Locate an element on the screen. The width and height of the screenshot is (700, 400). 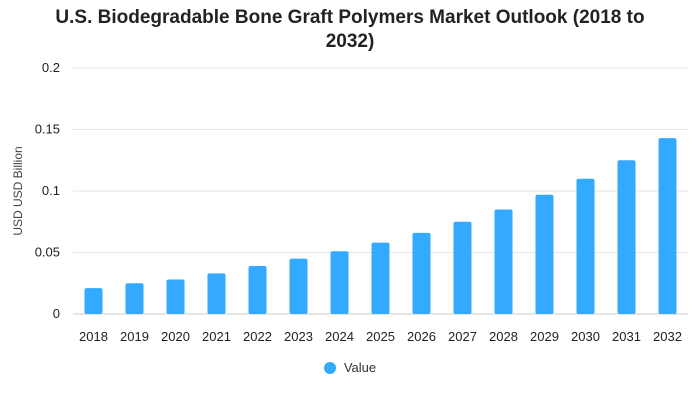
x-tick-label: 2029 is located at coordinates (544, 336).